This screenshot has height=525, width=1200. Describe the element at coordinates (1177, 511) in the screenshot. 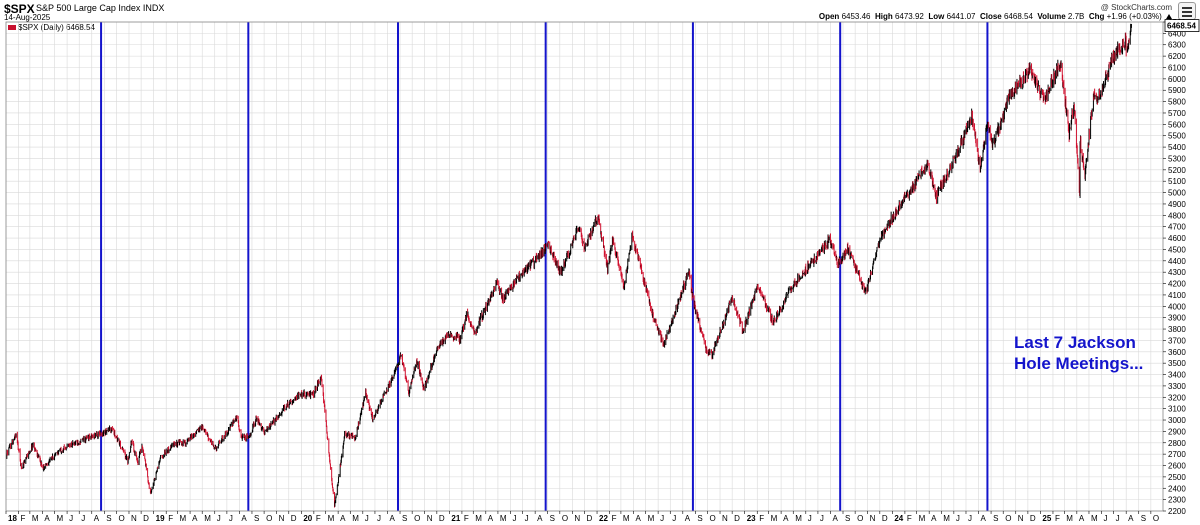

I see `y-tick-label: 2200` at that location.